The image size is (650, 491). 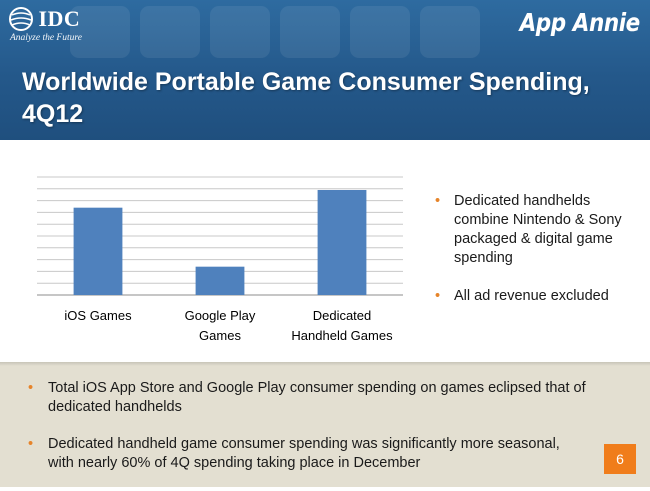 What do you see at coordinates (220, 242) in the screenshot?
I see `chart-bars` at bounding box center [220, 242].